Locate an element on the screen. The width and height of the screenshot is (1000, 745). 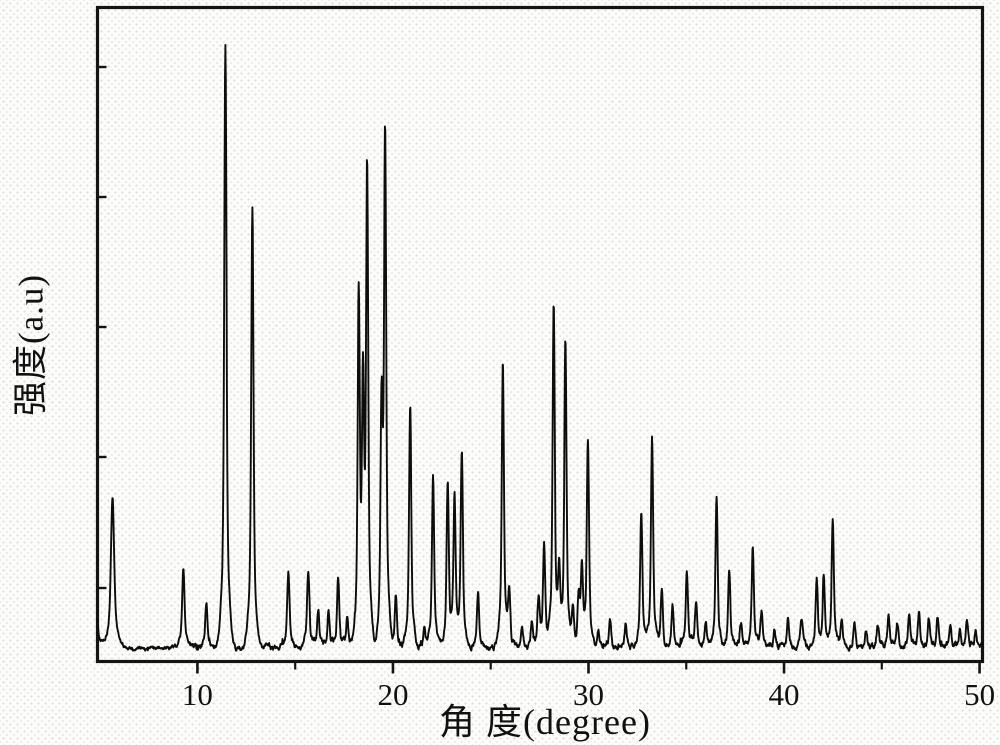
x-tick-label: 30 is located at coordinates (588, 694).